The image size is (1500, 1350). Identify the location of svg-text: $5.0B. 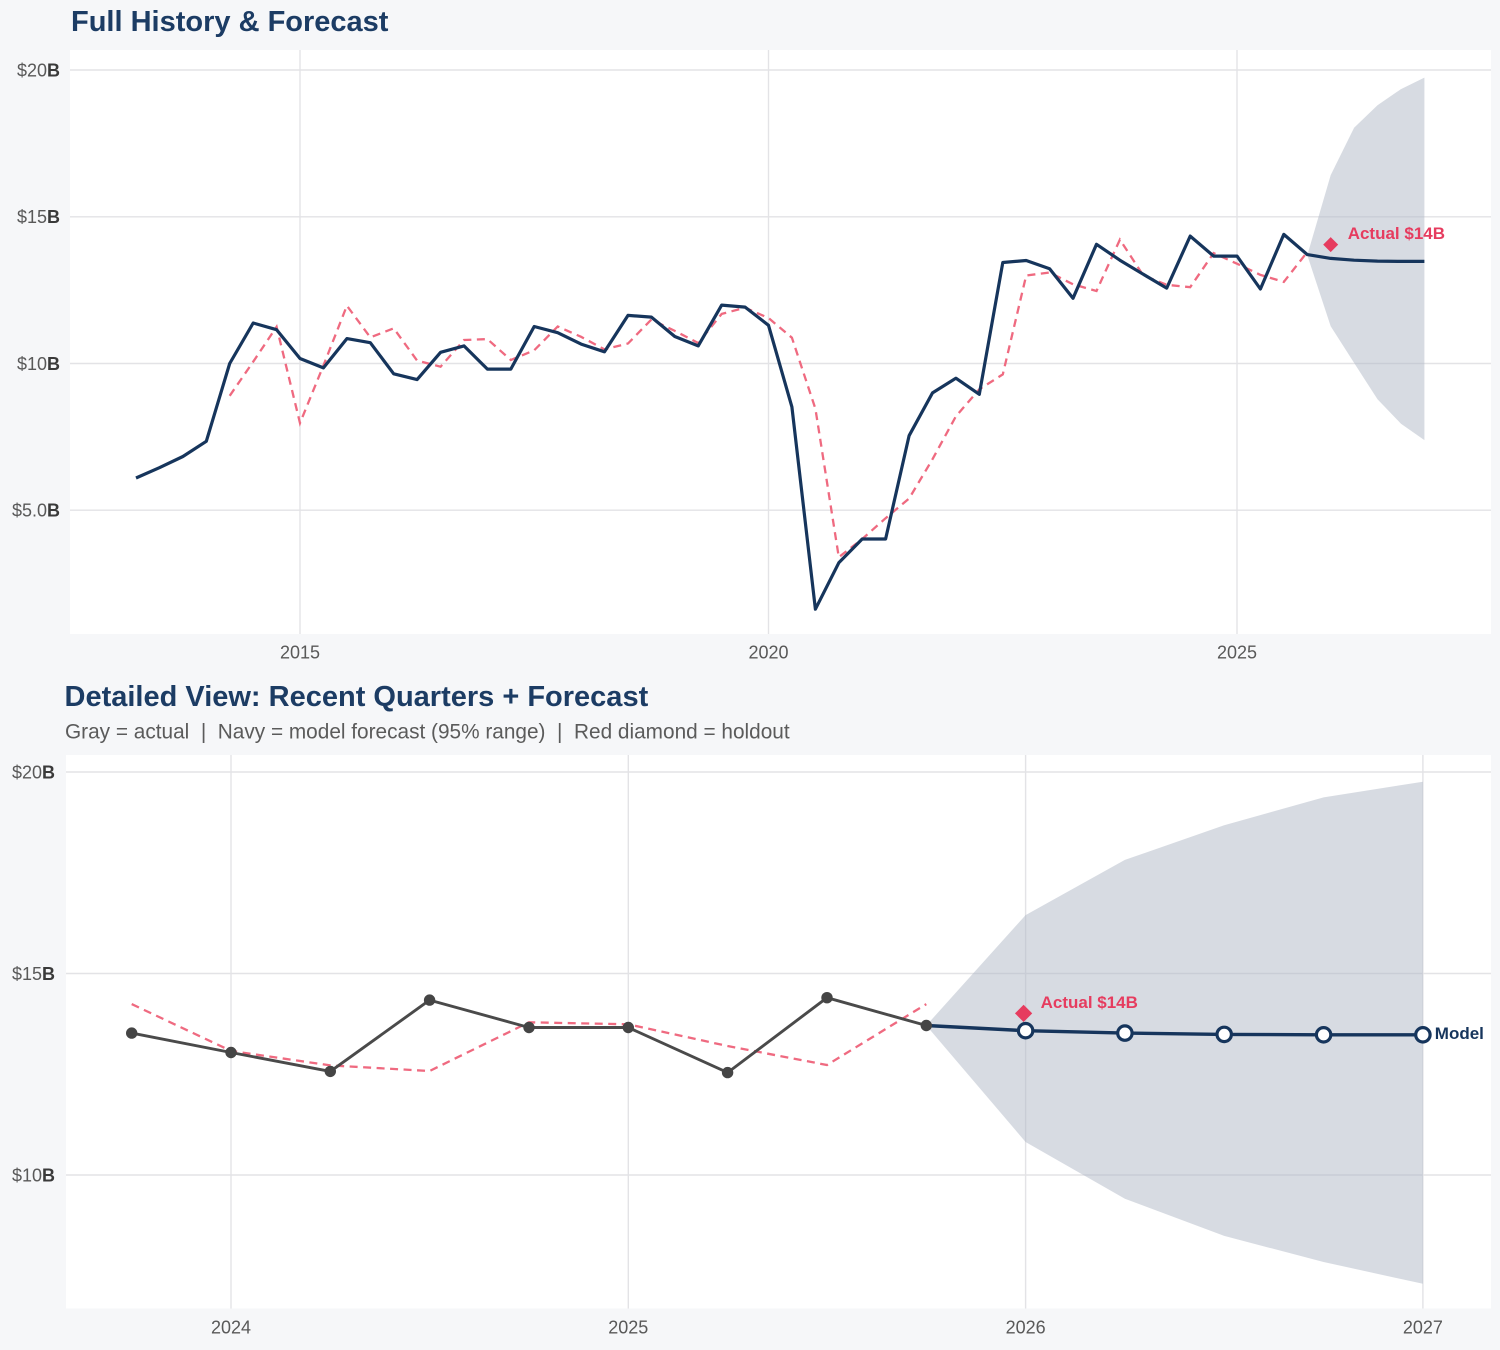
(36, 511).